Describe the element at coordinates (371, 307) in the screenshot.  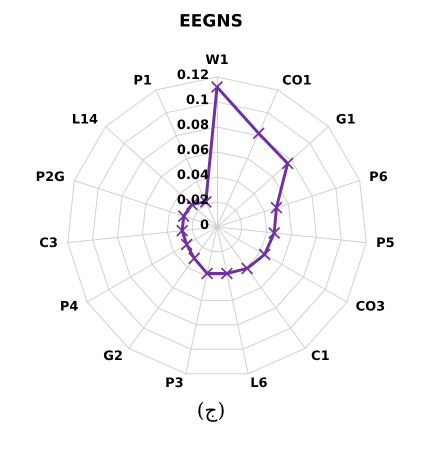
I see `spoke-label: CO3` at that location.